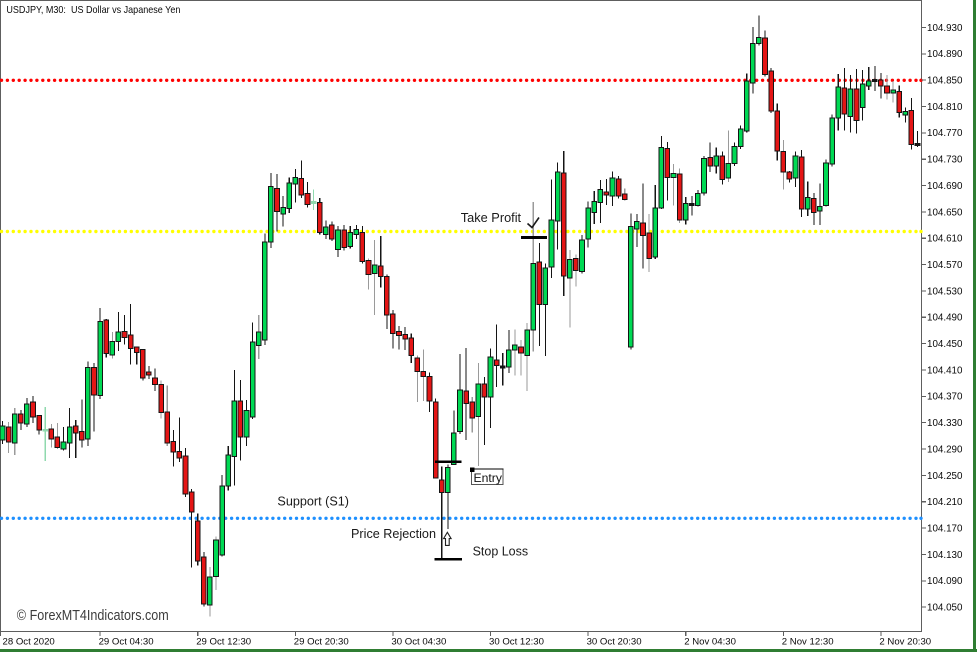  What do you see at coordinates (945, 423) in the screenshot?
I see `svg-text: 104.330` at bounding box center [945, 423].